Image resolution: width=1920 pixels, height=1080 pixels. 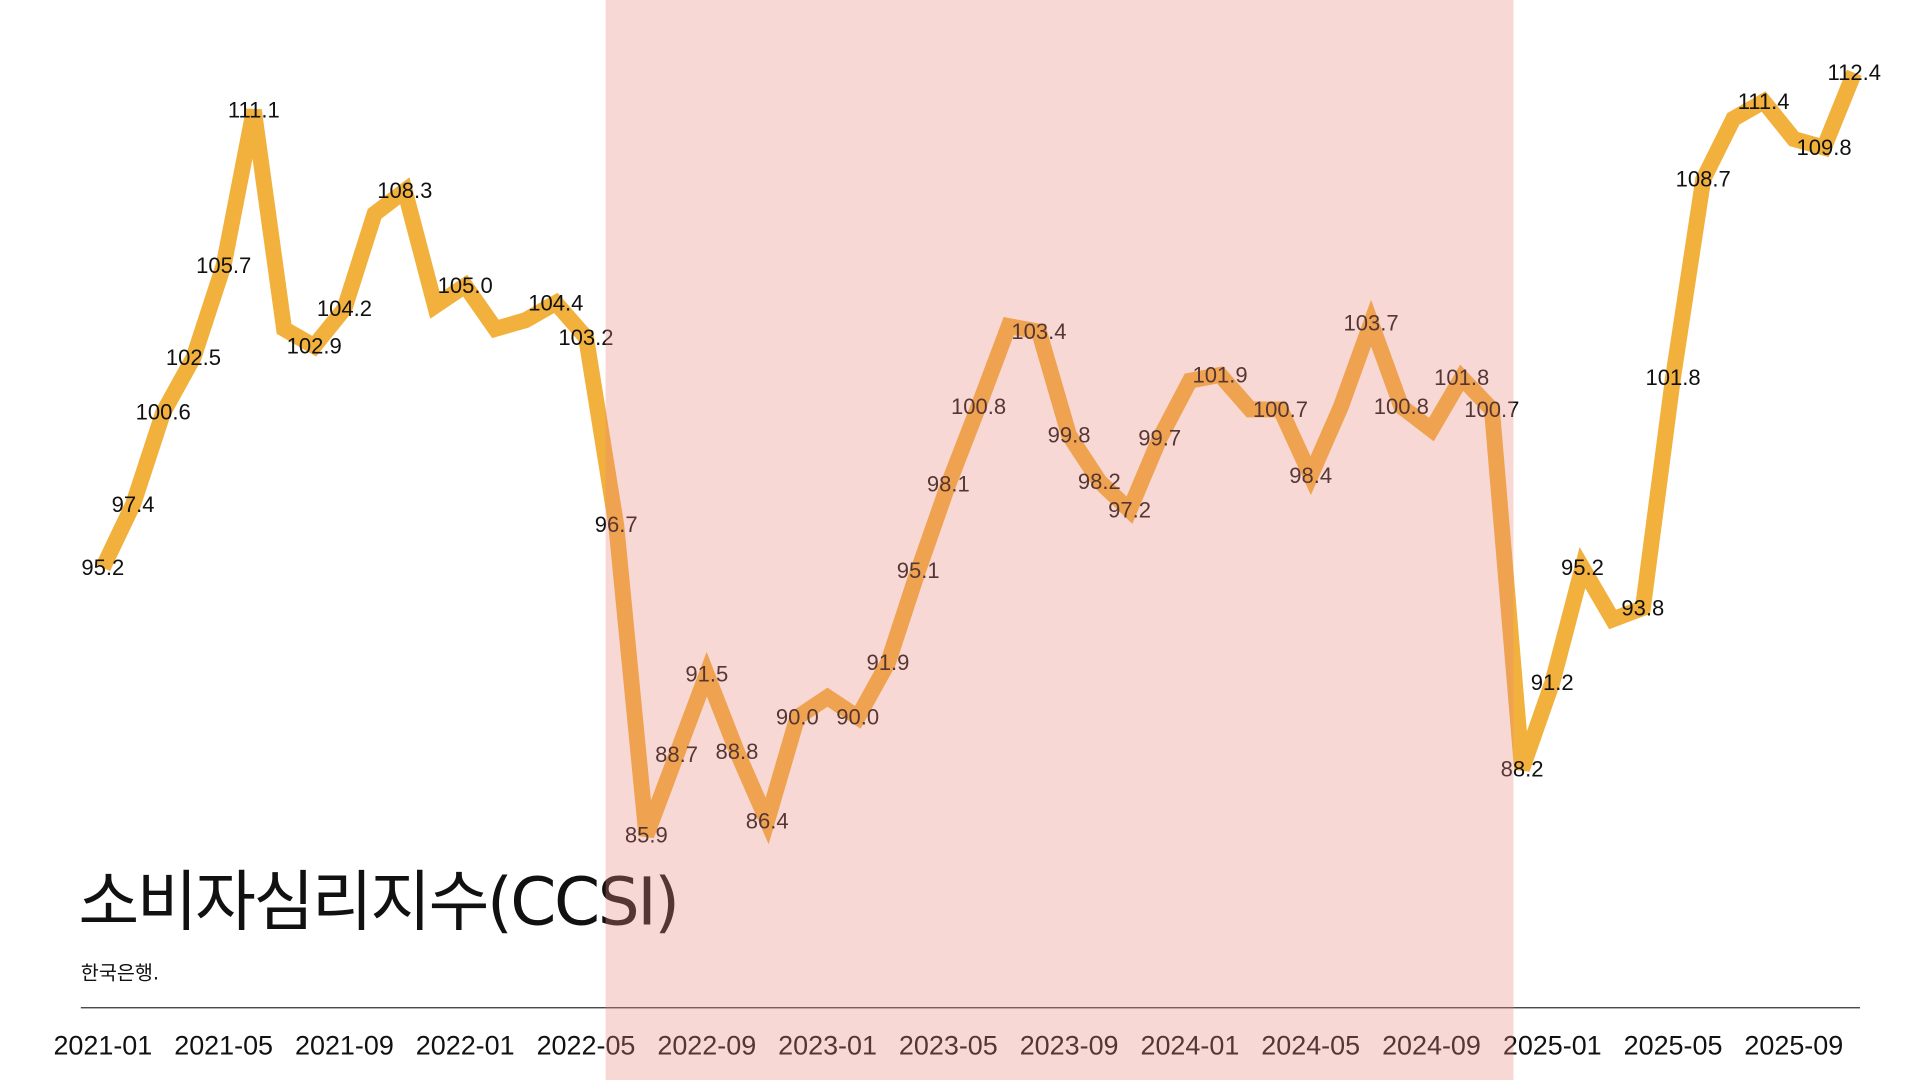 I want to click on data-label-2022-04: 104.4, so click(x=555, y=302).